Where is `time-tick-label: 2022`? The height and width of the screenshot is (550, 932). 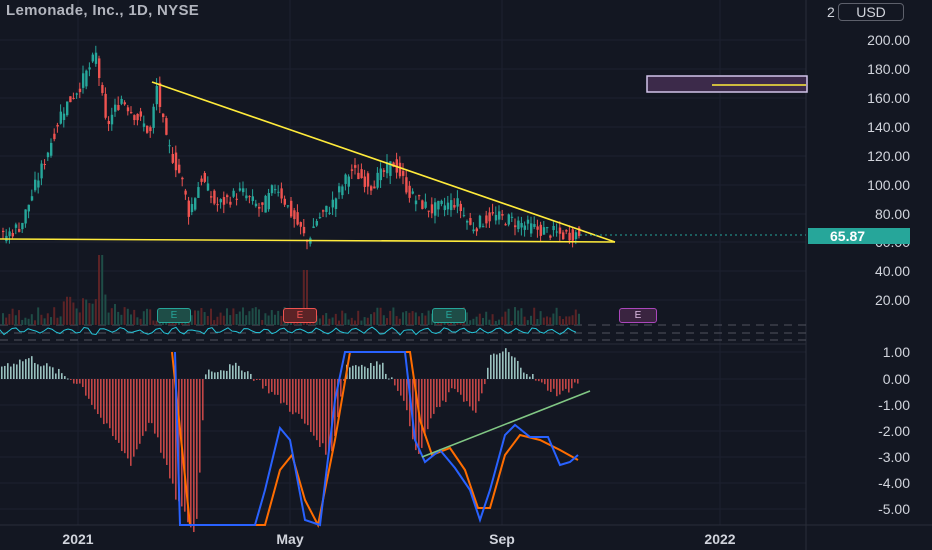 time-tick-label: 2022 is located at coordinates (720, 539).